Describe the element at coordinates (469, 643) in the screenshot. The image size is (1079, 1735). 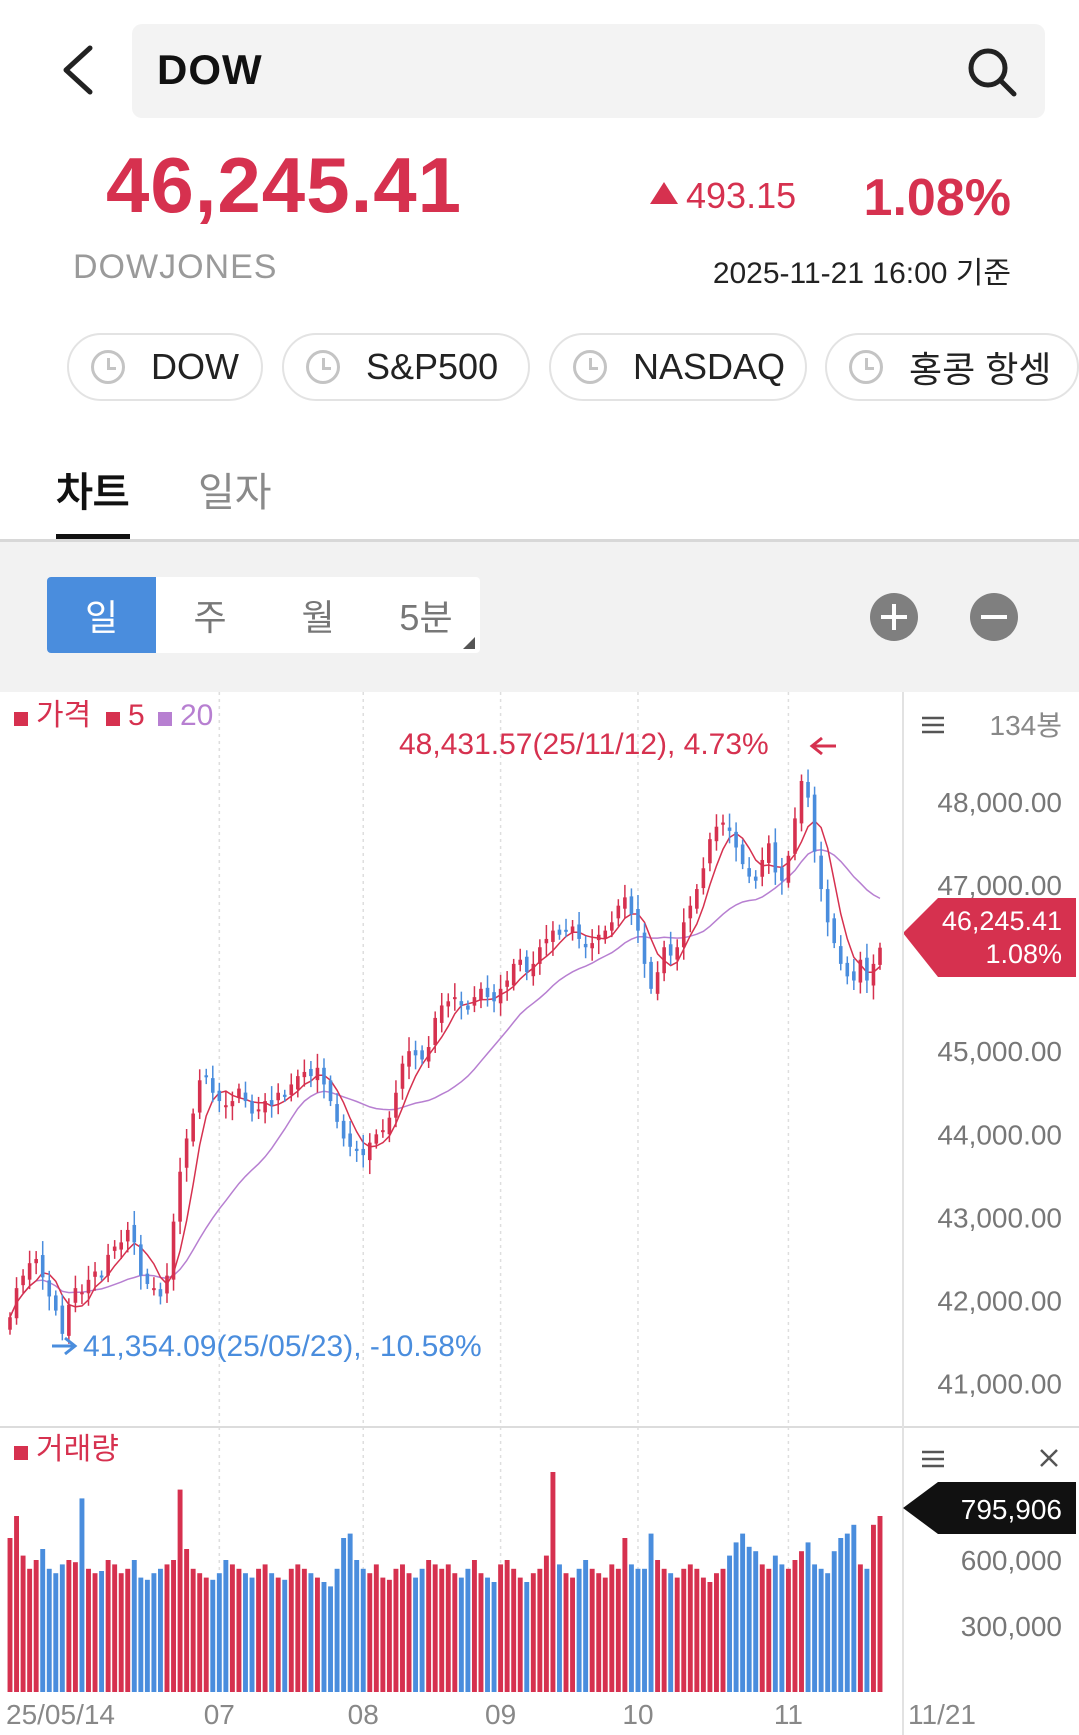
I see `period-more-corner-icon` at that location.